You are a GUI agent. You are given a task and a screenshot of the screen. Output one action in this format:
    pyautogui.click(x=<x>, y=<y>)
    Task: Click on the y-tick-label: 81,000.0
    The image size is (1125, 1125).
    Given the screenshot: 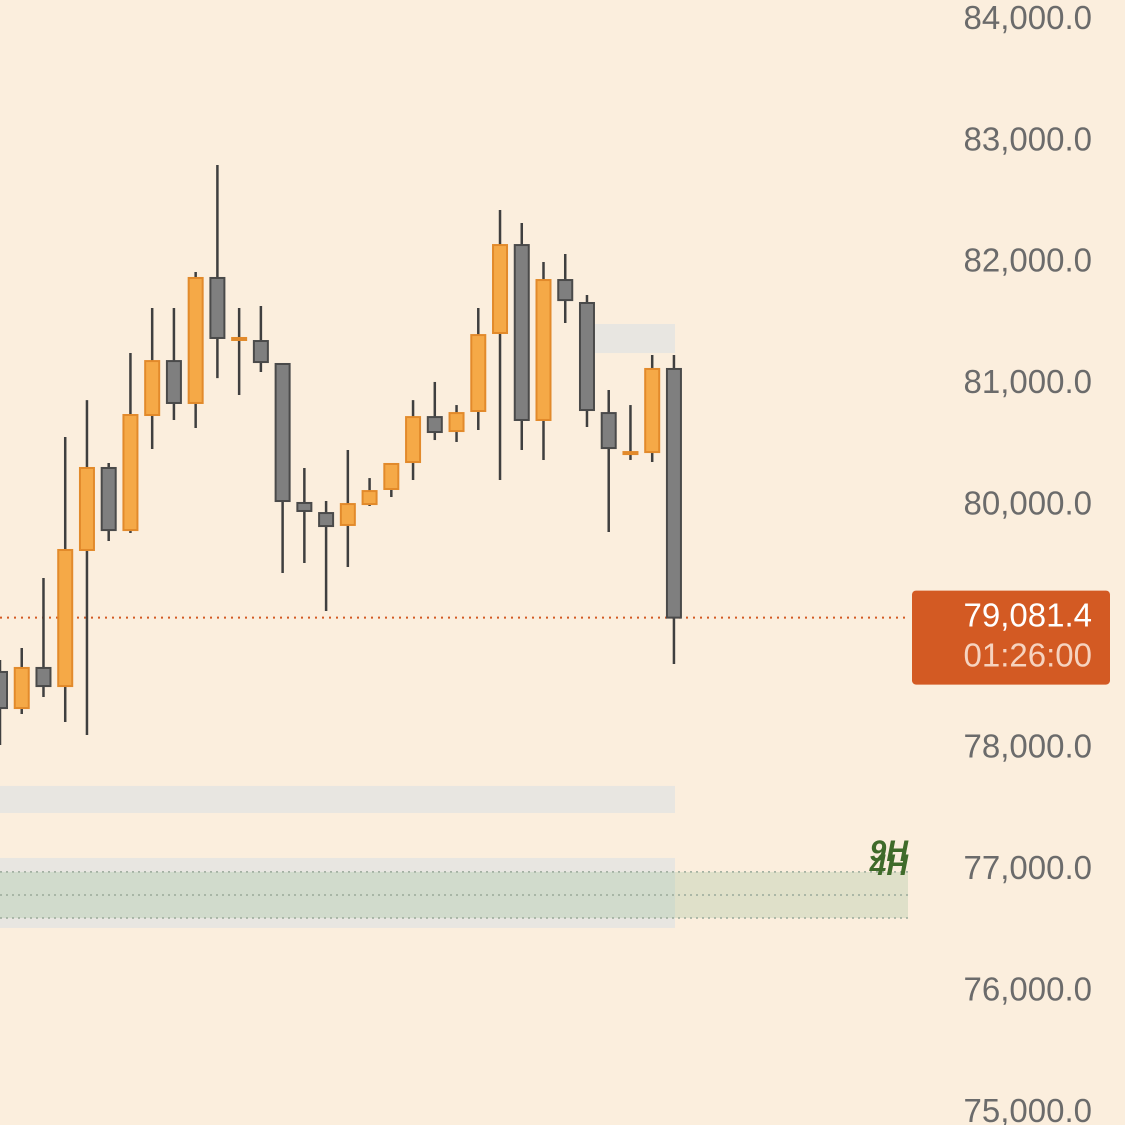 What is the action you would take?
    pyautogui.click(x=1028, y=381)
    